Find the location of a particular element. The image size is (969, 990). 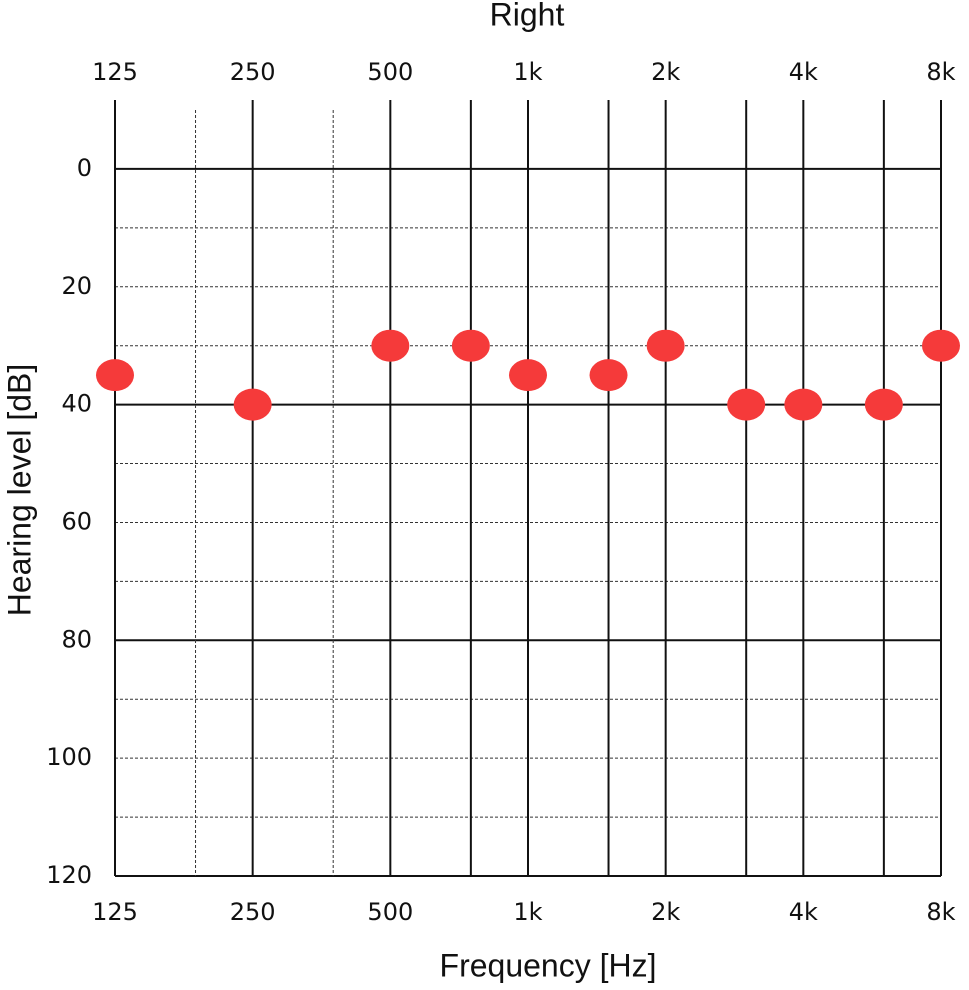

x-tick-label-top: 1k is located at coordinates (527, 72).